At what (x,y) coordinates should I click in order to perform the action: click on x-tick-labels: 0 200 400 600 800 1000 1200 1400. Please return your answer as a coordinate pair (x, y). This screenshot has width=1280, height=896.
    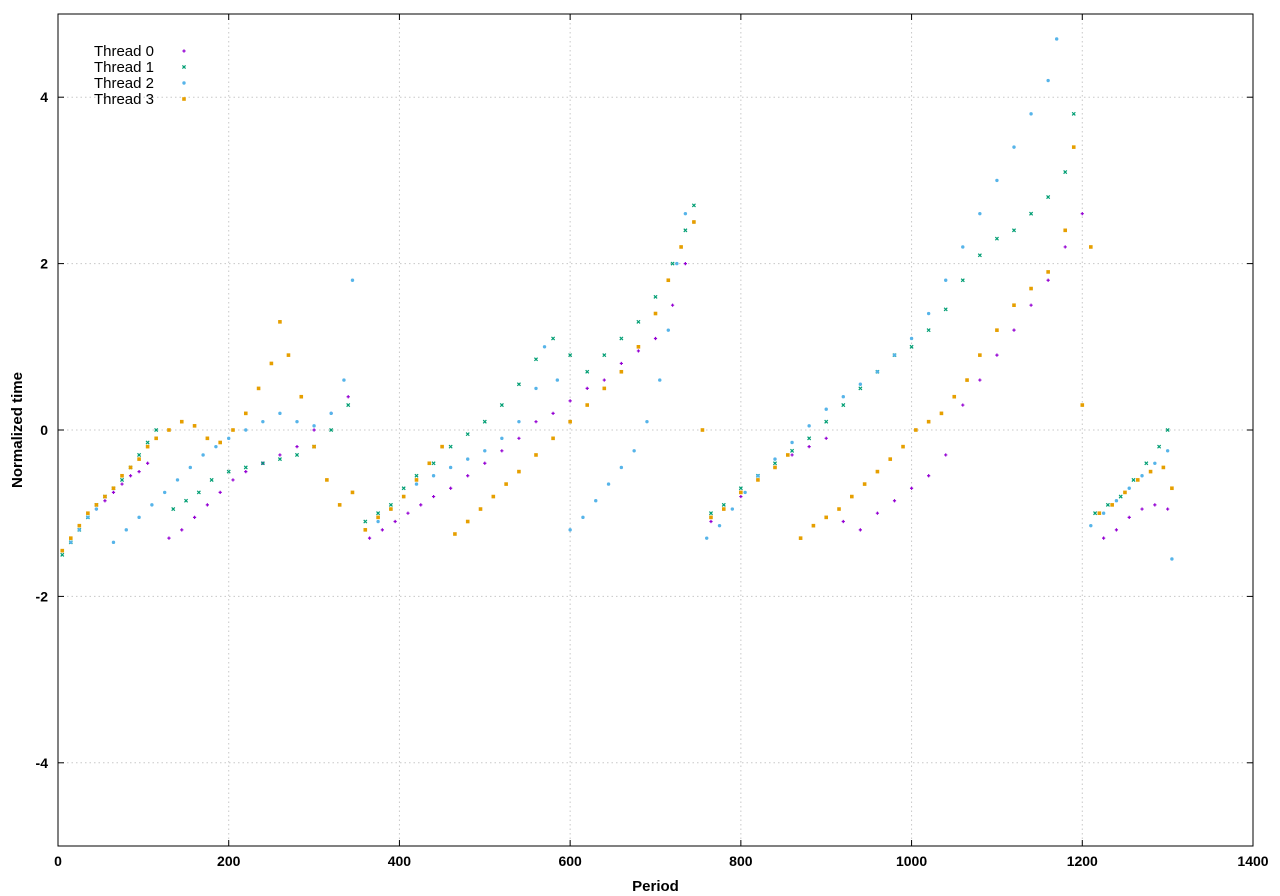
    Looking at the image, I should click on (661, 861).